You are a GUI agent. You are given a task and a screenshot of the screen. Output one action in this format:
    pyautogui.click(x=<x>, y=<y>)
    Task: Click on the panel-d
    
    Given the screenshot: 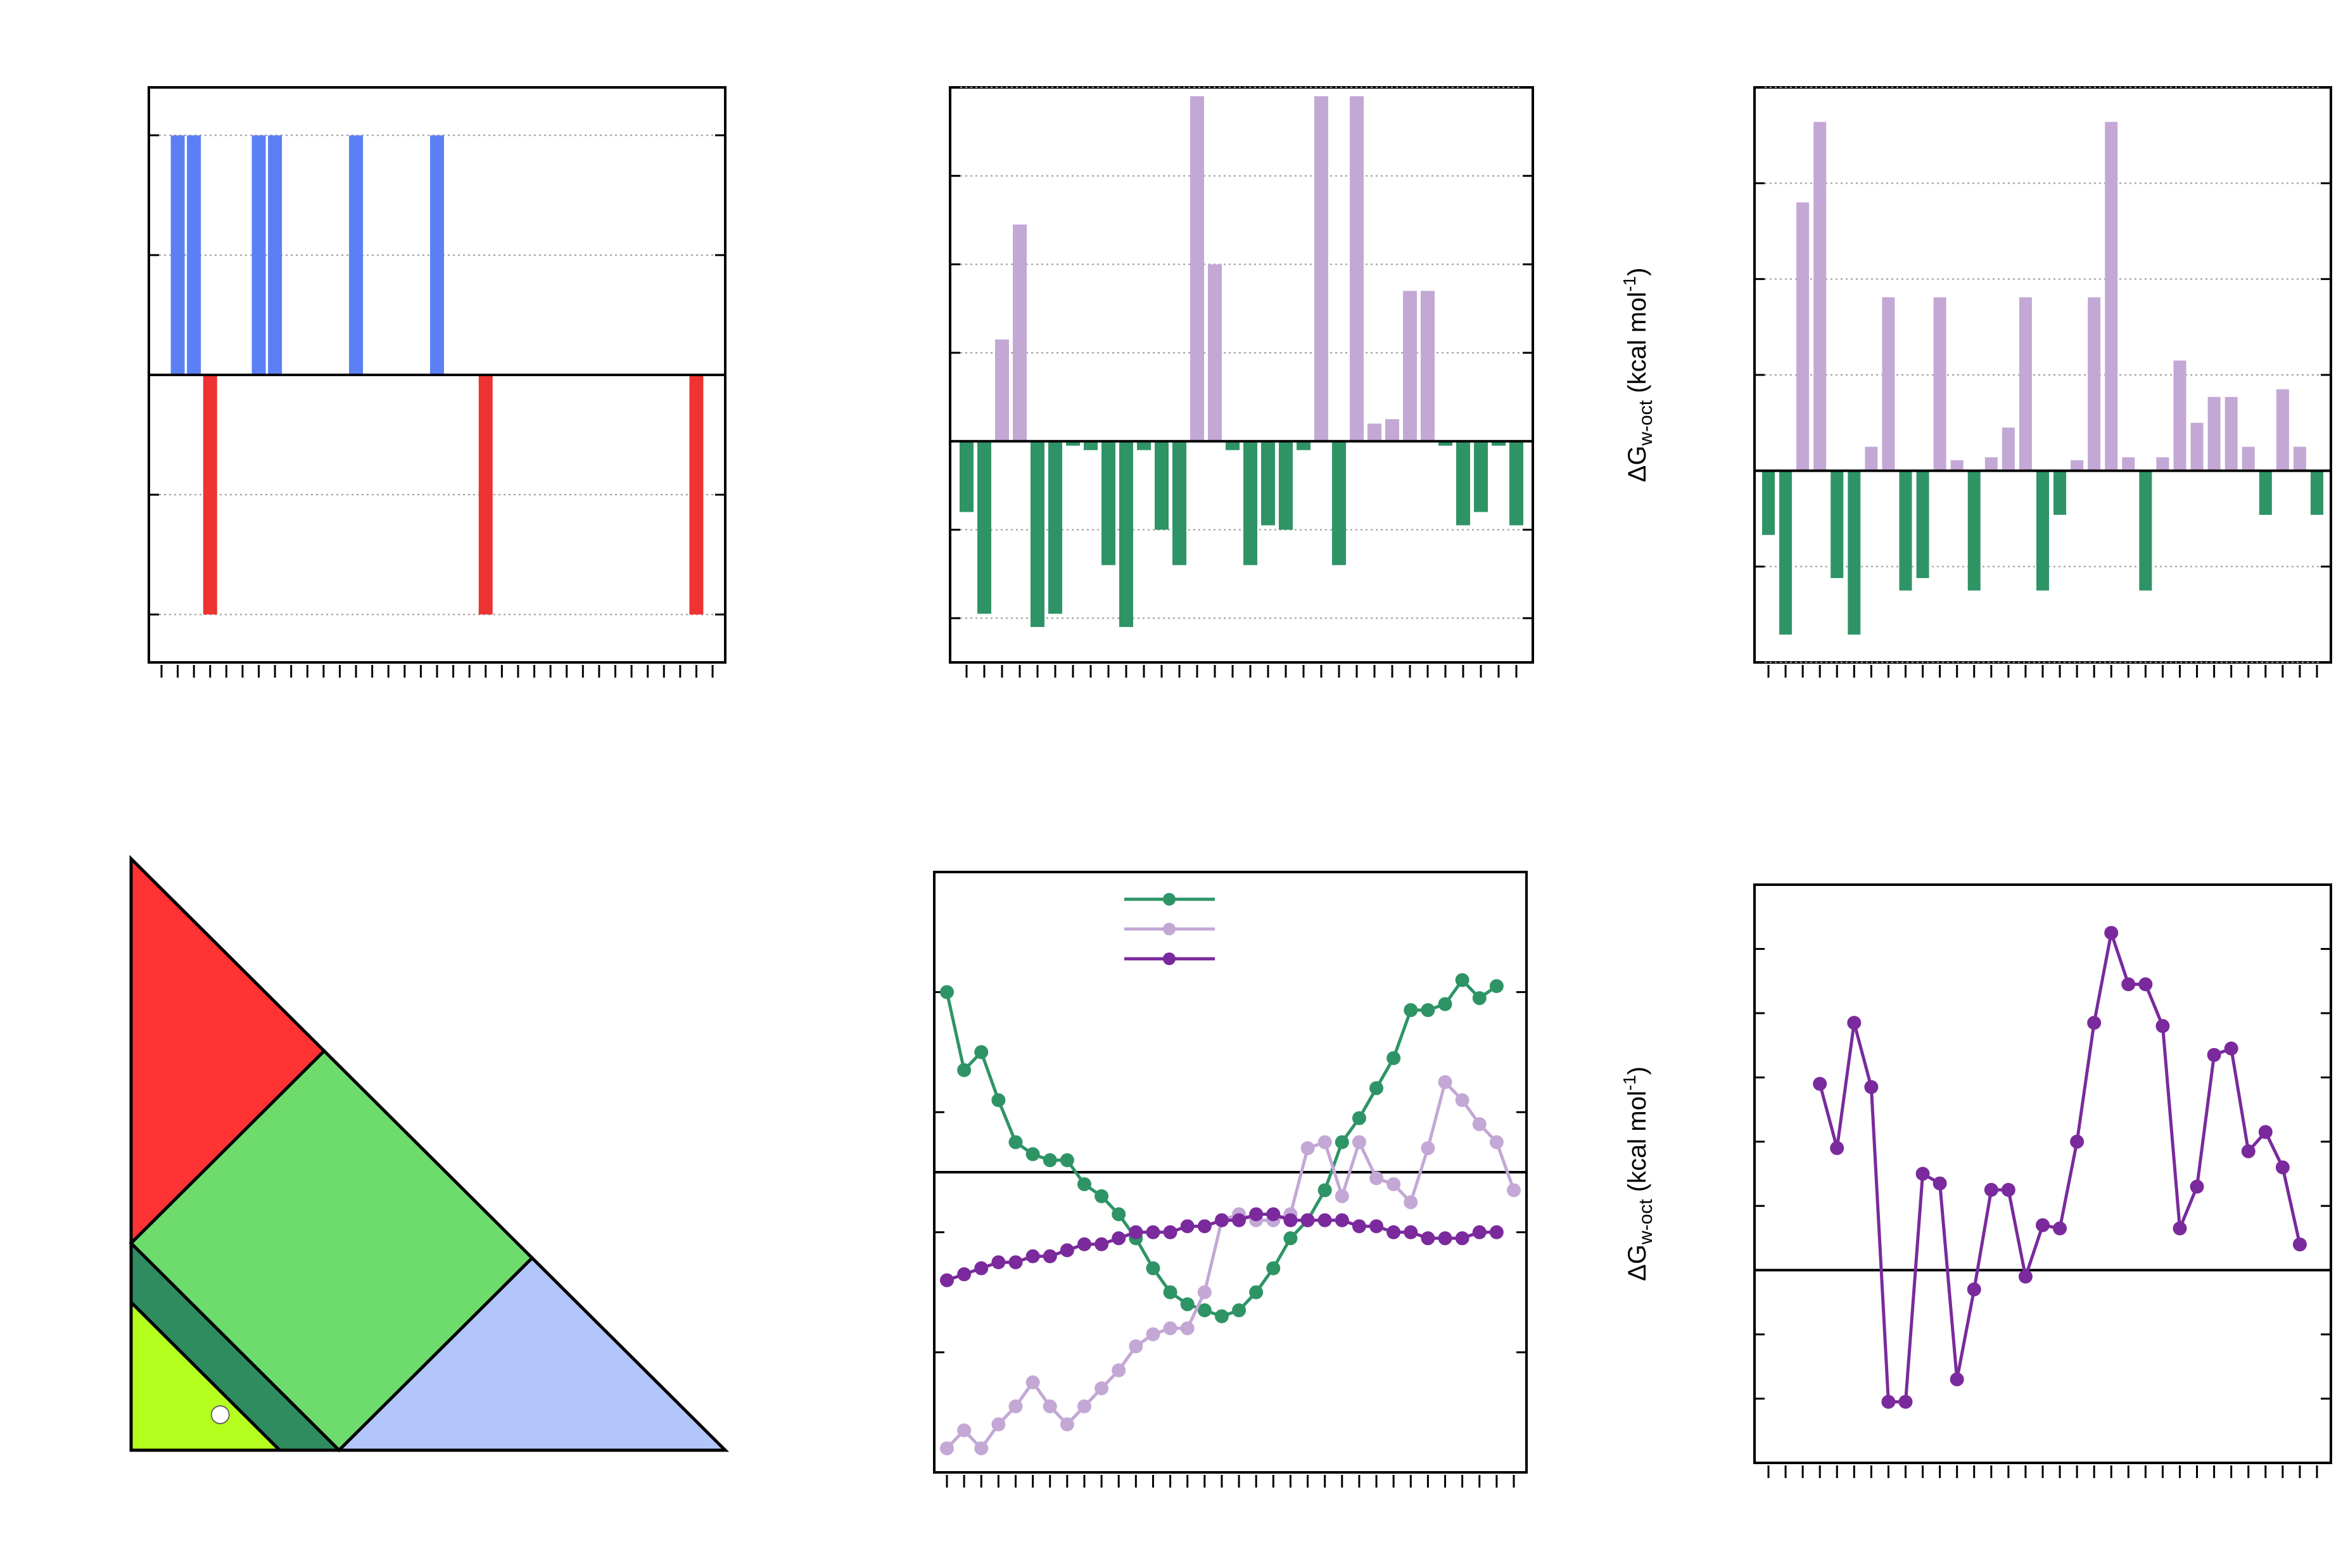 What is the action you would take?
    pyautogui.click(x=1230, y=1180)
    